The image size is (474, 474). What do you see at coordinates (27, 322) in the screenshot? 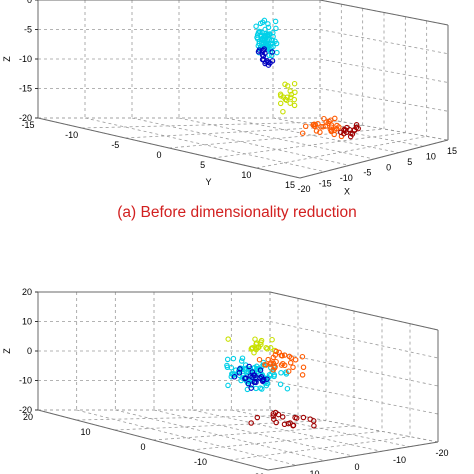
I see `z-tick-label: 10` at bounding box center [27, 322].